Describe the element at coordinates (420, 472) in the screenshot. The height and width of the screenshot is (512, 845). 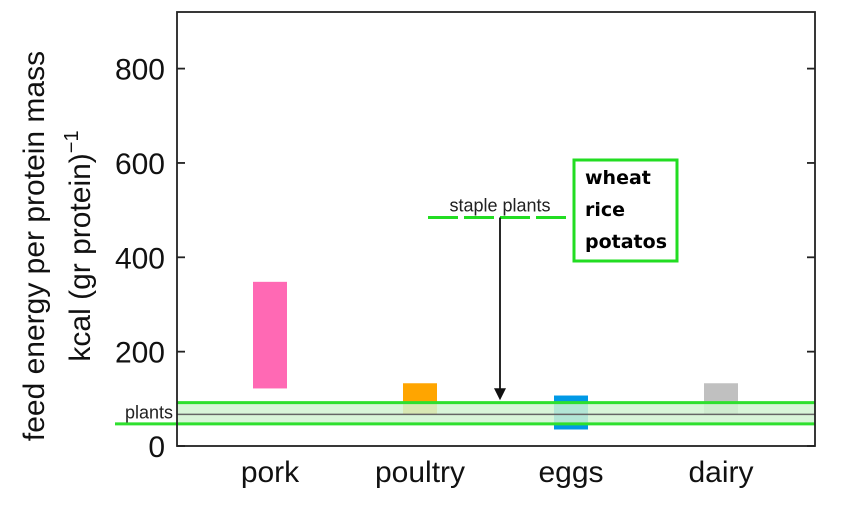
I see `xtick-label-poultry: poultry` at that location.